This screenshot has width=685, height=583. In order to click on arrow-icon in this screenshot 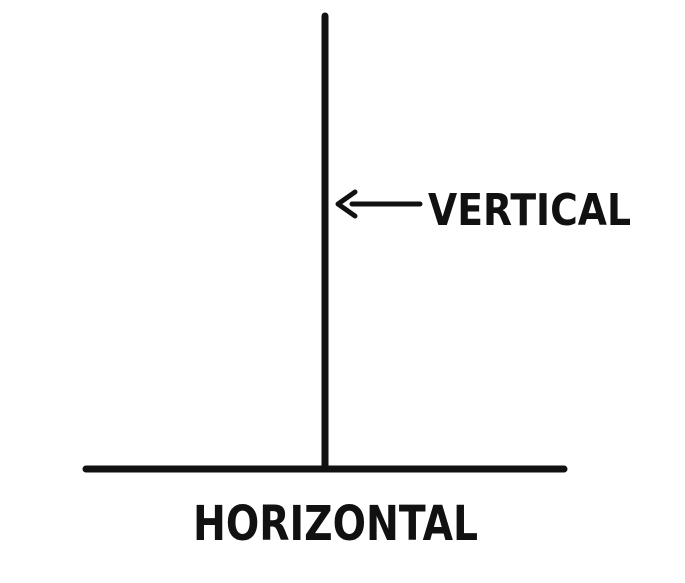, I will do `click(379, 204)`.